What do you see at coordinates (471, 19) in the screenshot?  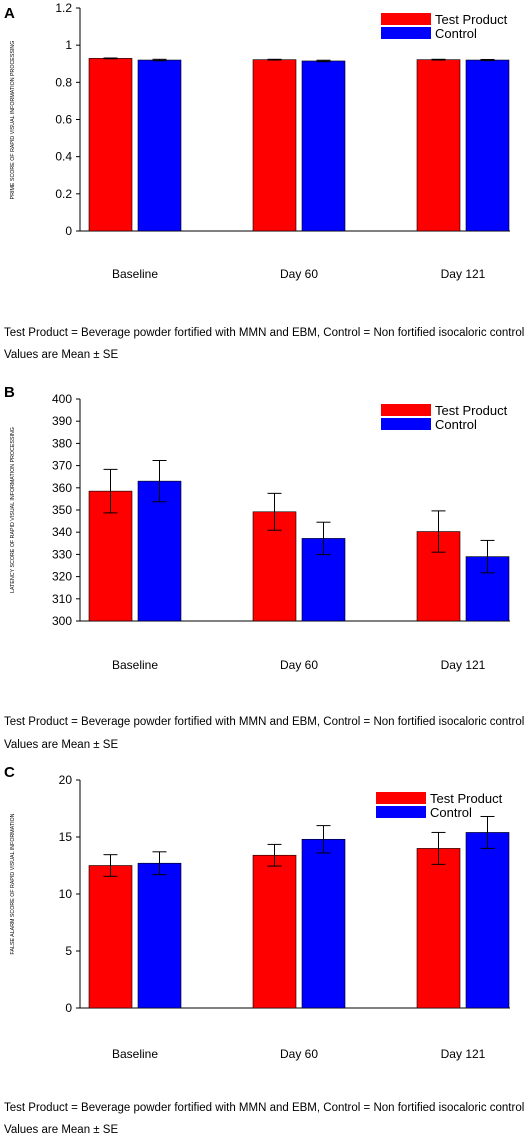 I see `chart-a-legend-label-test-product: Test Product` at bounding box center [471, 19].